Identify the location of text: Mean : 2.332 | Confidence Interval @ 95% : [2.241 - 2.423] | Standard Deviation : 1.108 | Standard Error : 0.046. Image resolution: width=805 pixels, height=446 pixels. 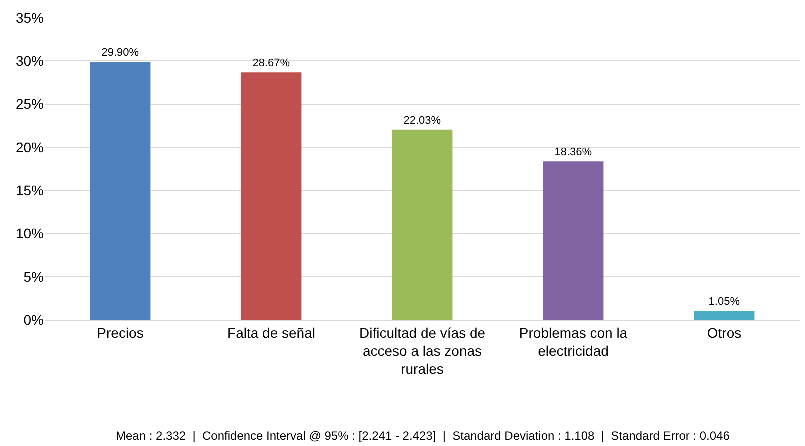
(423, 436).